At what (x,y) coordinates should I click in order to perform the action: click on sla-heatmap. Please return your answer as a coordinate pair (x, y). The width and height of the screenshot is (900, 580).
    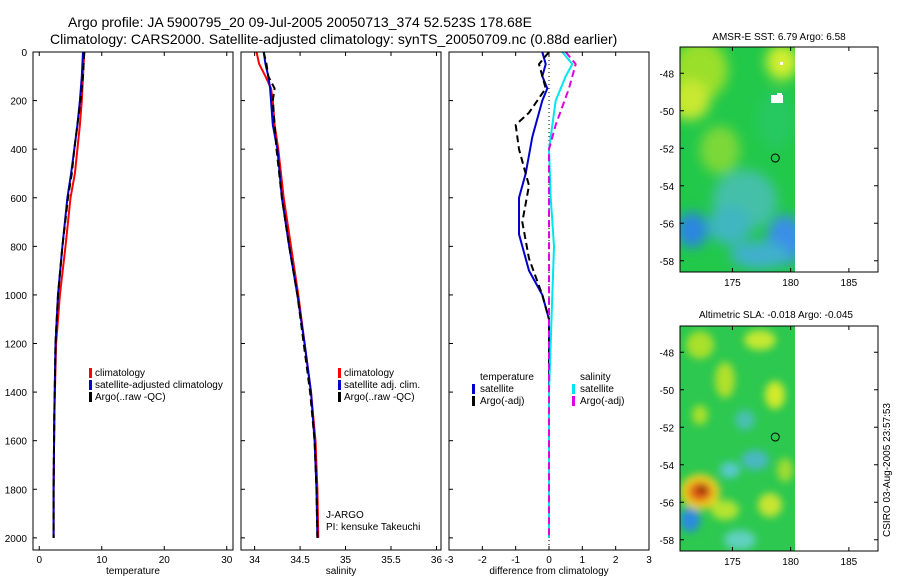
    Looking at the image, I should click on (737, 438).